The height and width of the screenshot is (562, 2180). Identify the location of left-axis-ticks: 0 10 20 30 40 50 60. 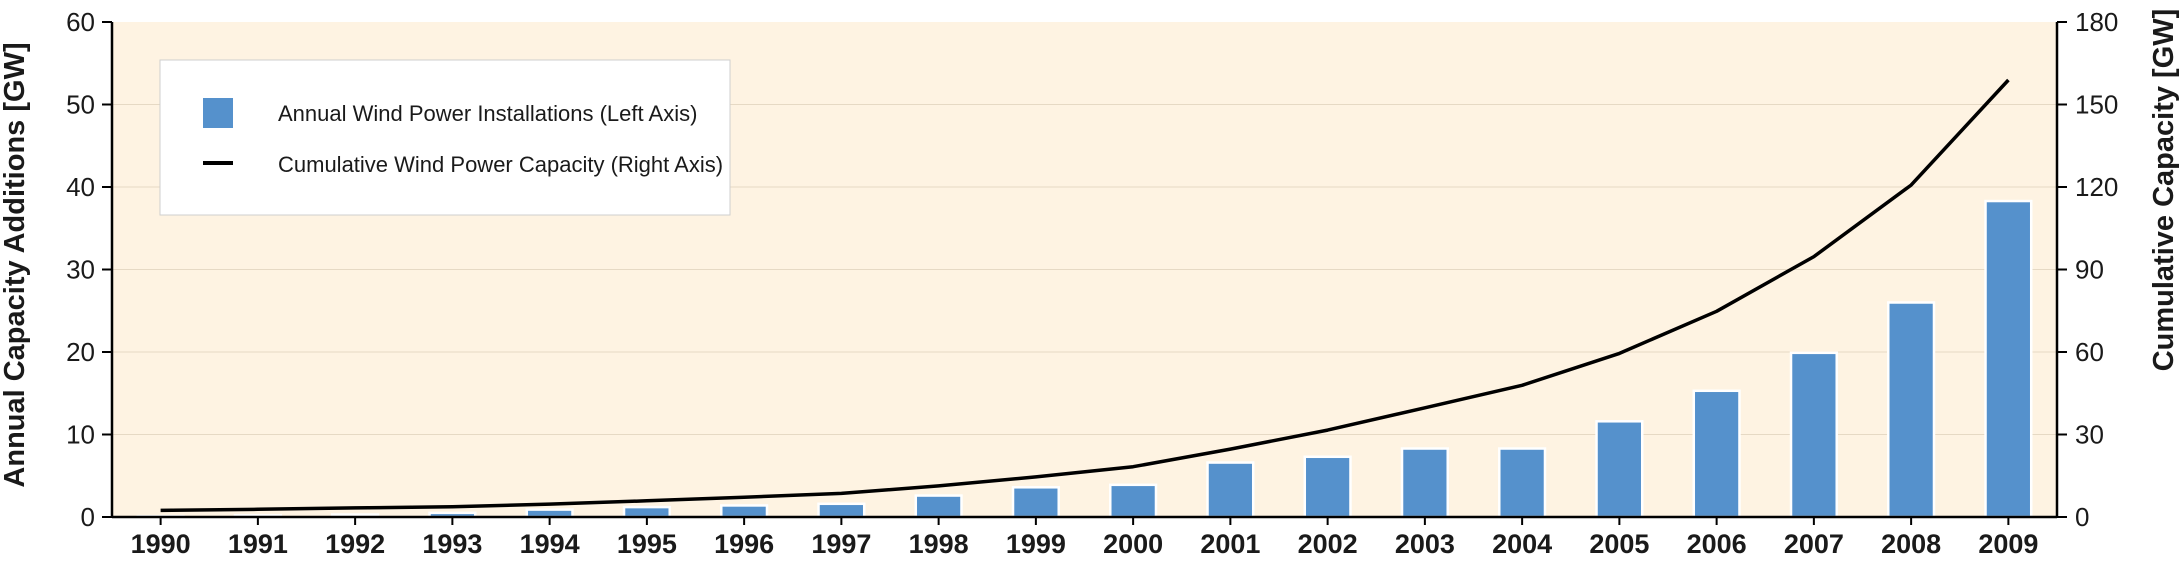
(89, 269).